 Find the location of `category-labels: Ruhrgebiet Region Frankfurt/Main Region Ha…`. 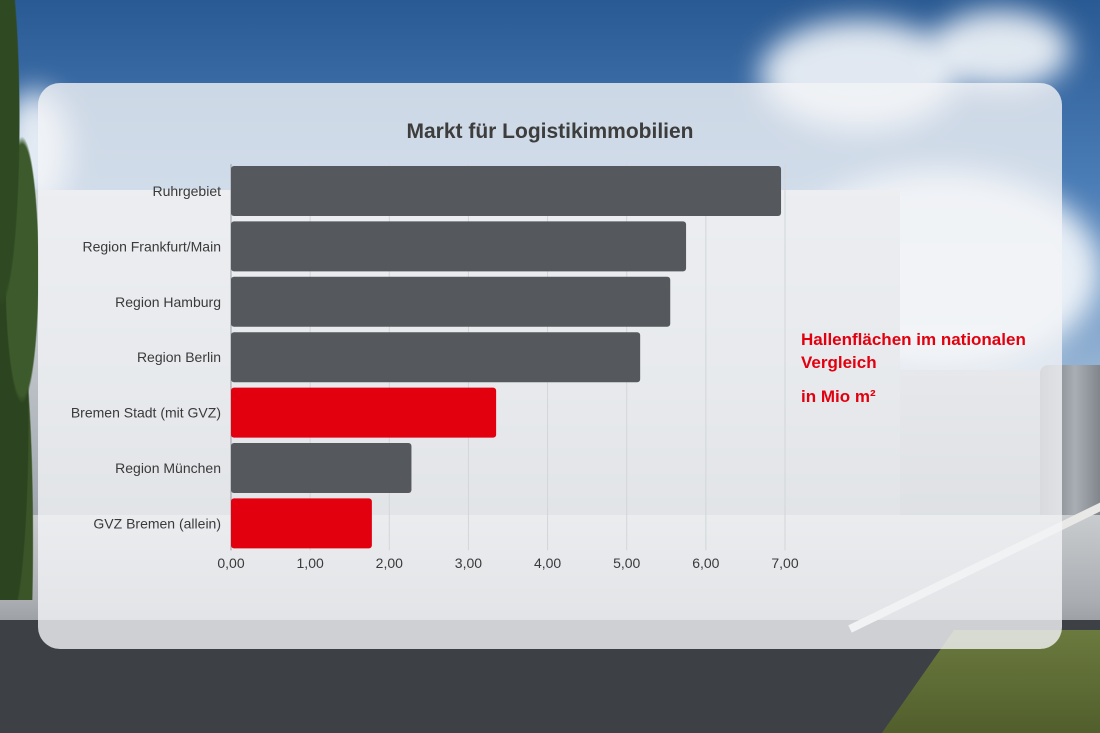

category-labels: Ruhrgebiet Region Frankfurt/Main Region Ha… is located at coordinates (146, 357).